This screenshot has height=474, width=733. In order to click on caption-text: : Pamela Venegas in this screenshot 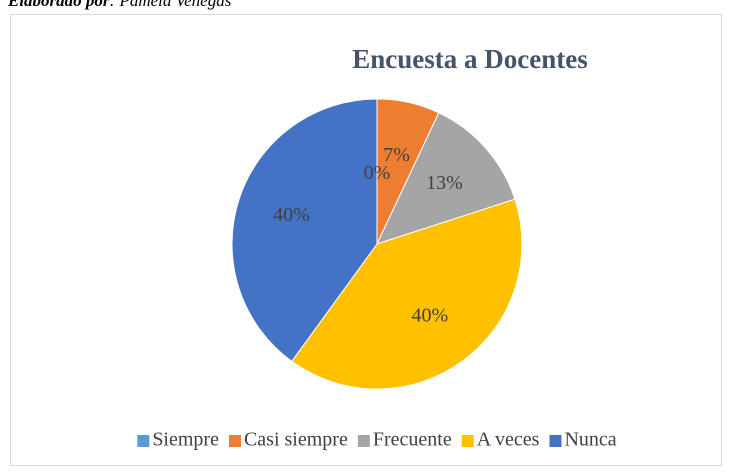, I will do `click(171, 5)`.